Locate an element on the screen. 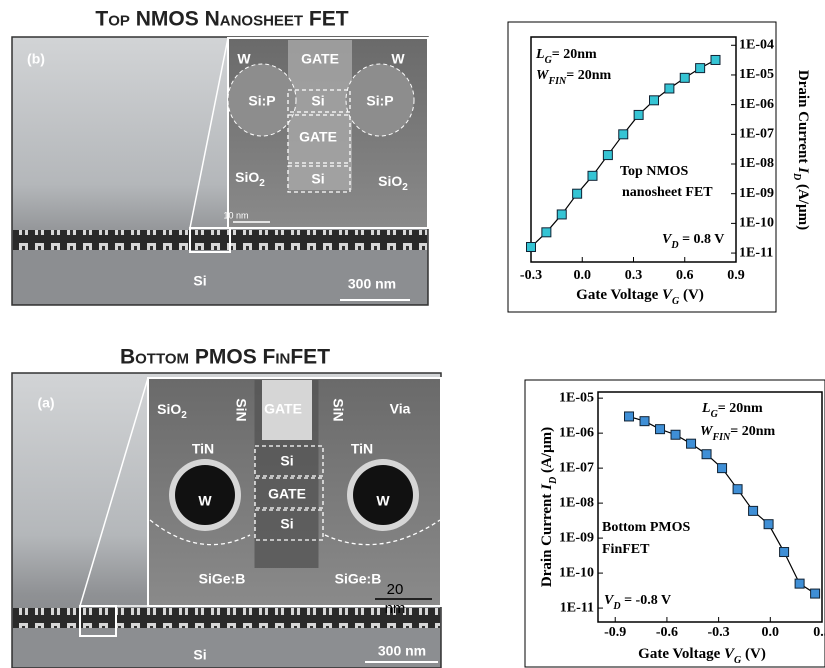  x-tick-label: 0.9 is located at coordinates (736, 275).